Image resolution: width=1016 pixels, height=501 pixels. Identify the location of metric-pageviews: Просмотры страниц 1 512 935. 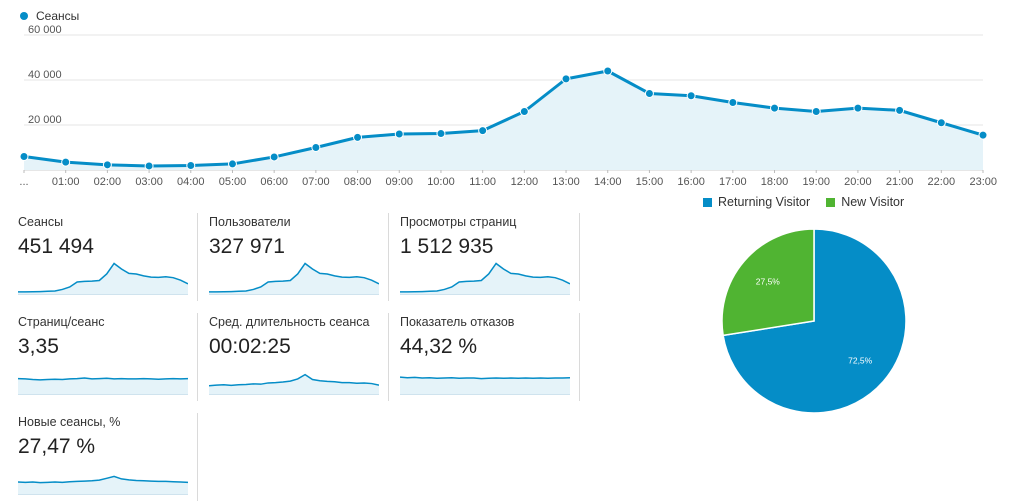
(490, 257).